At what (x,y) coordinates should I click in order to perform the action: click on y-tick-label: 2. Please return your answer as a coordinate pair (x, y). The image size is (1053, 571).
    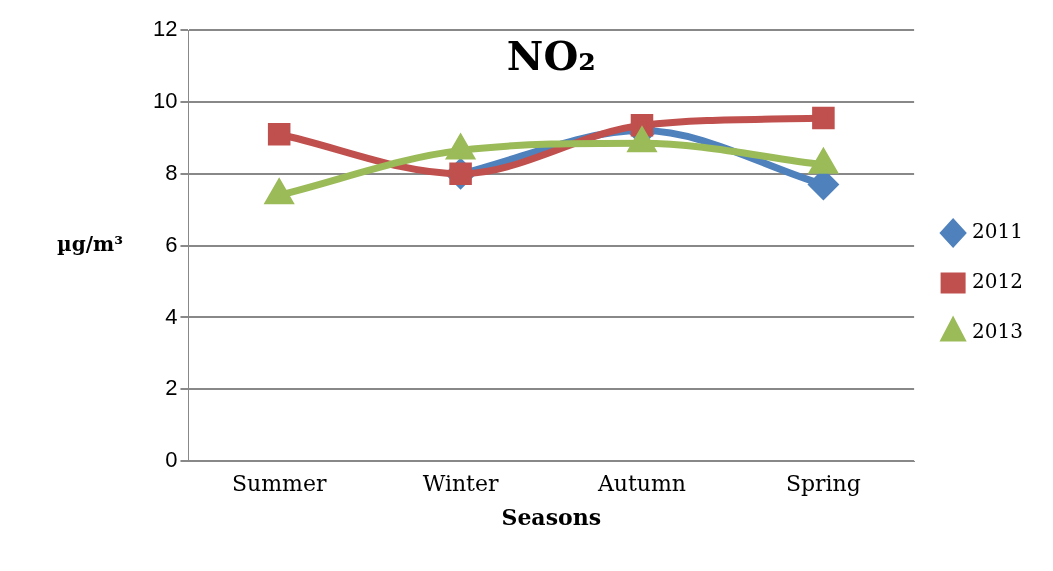
    Looking at the image, I should click on (171, 388).